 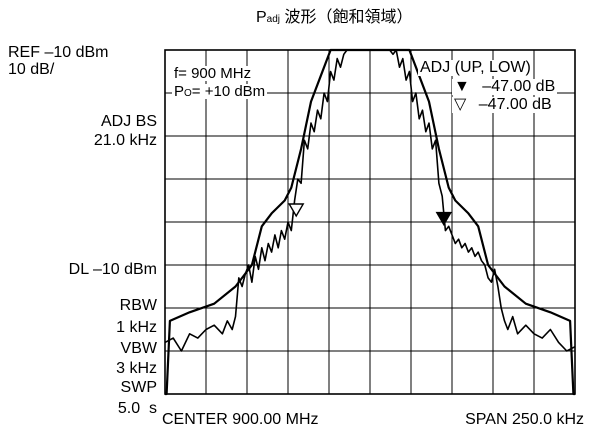 What do you see at coordinates (138, 305) in the screenshot?
I see `rbw-label: RBW` at bounding box center [138, 305].